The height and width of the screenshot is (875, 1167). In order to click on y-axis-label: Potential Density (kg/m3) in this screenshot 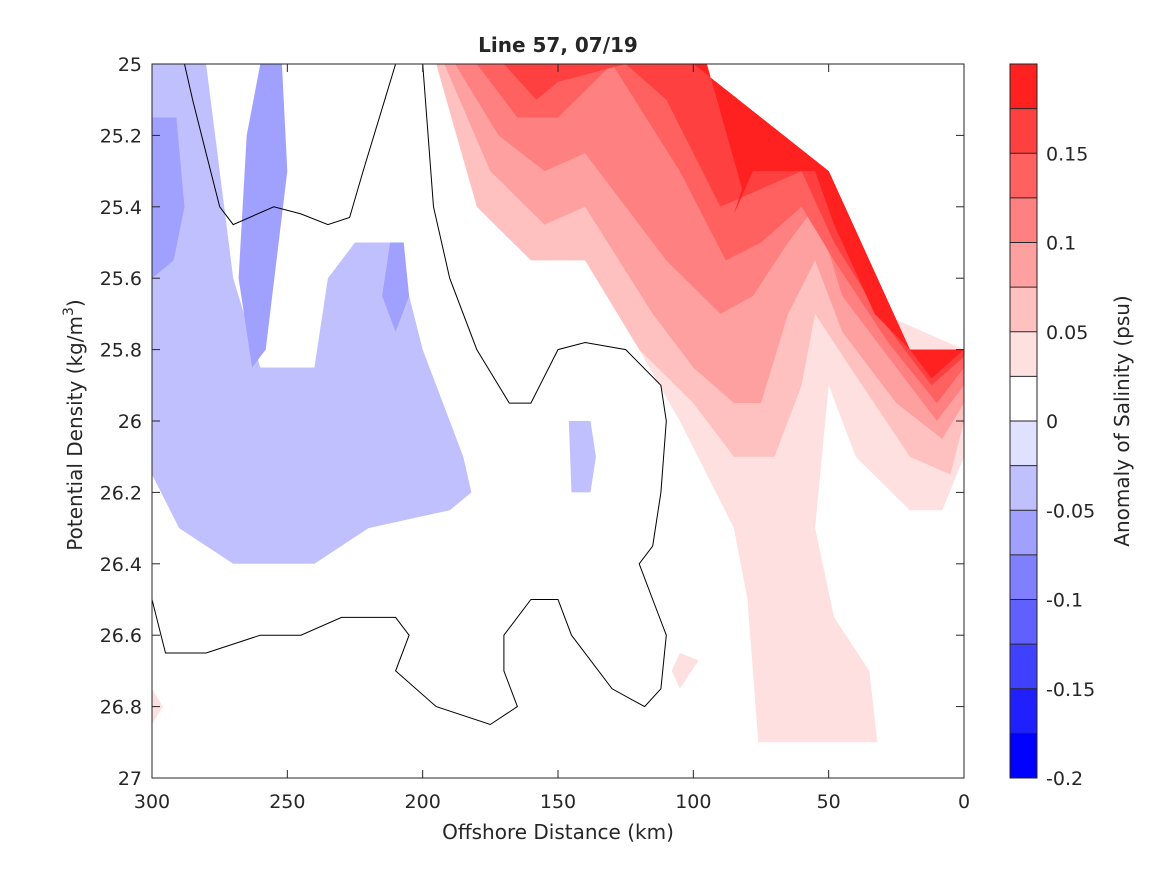, I will do `click(74, 424)`.